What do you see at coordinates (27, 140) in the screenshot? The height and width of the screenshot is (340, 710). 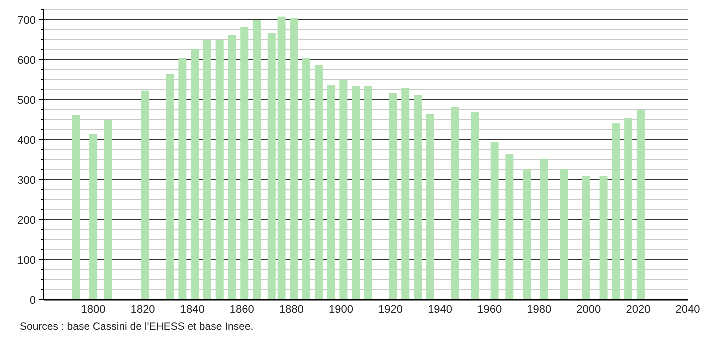 I see `y-tick-label: 400` at bounding box center [27, 140].